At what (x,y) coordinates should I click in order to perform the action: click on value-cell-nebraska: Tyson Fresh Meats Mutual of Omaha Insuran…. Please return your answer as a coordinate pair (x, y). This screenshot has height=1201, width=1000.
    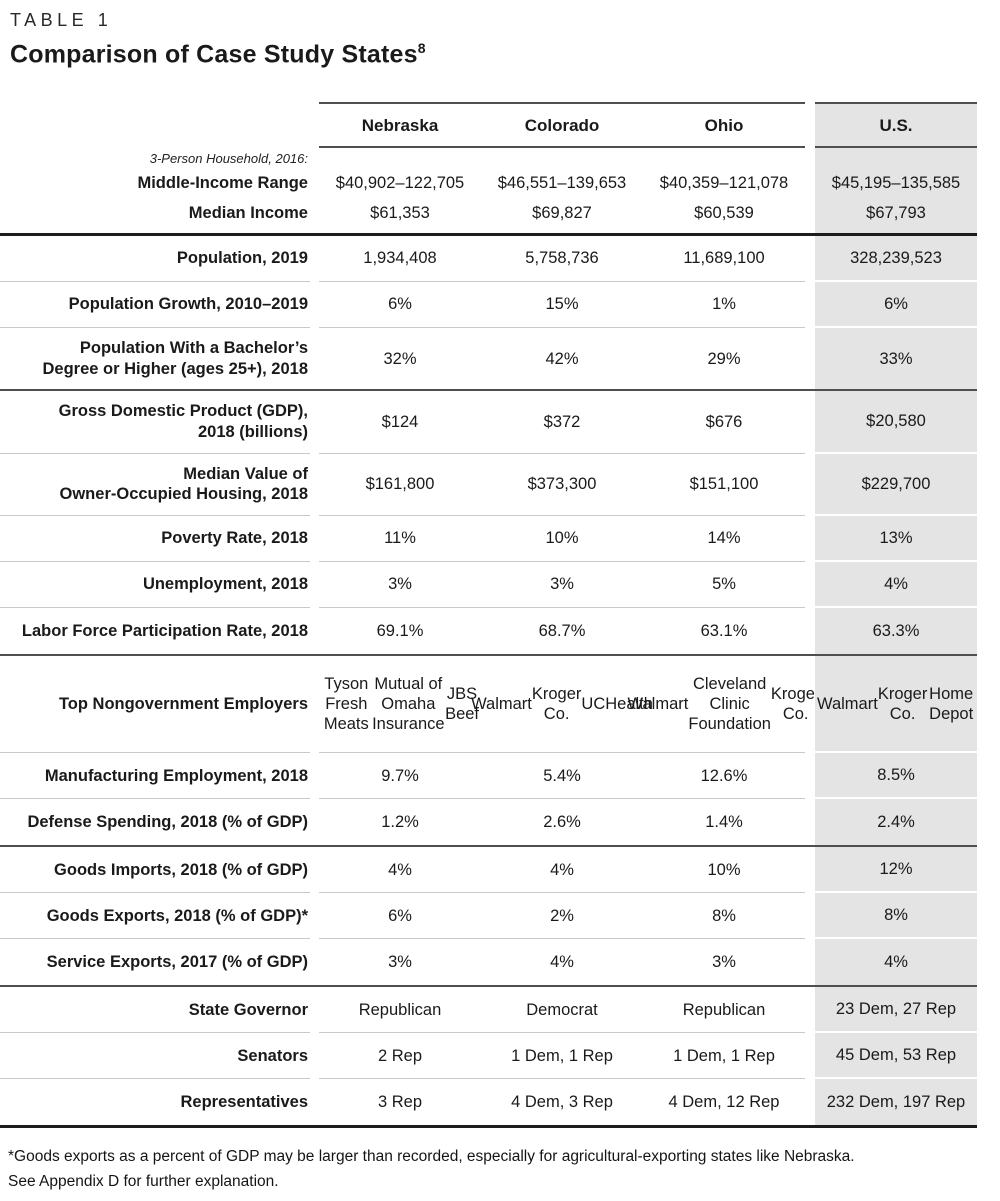
    Looking at the image, I should click on (400, 705).